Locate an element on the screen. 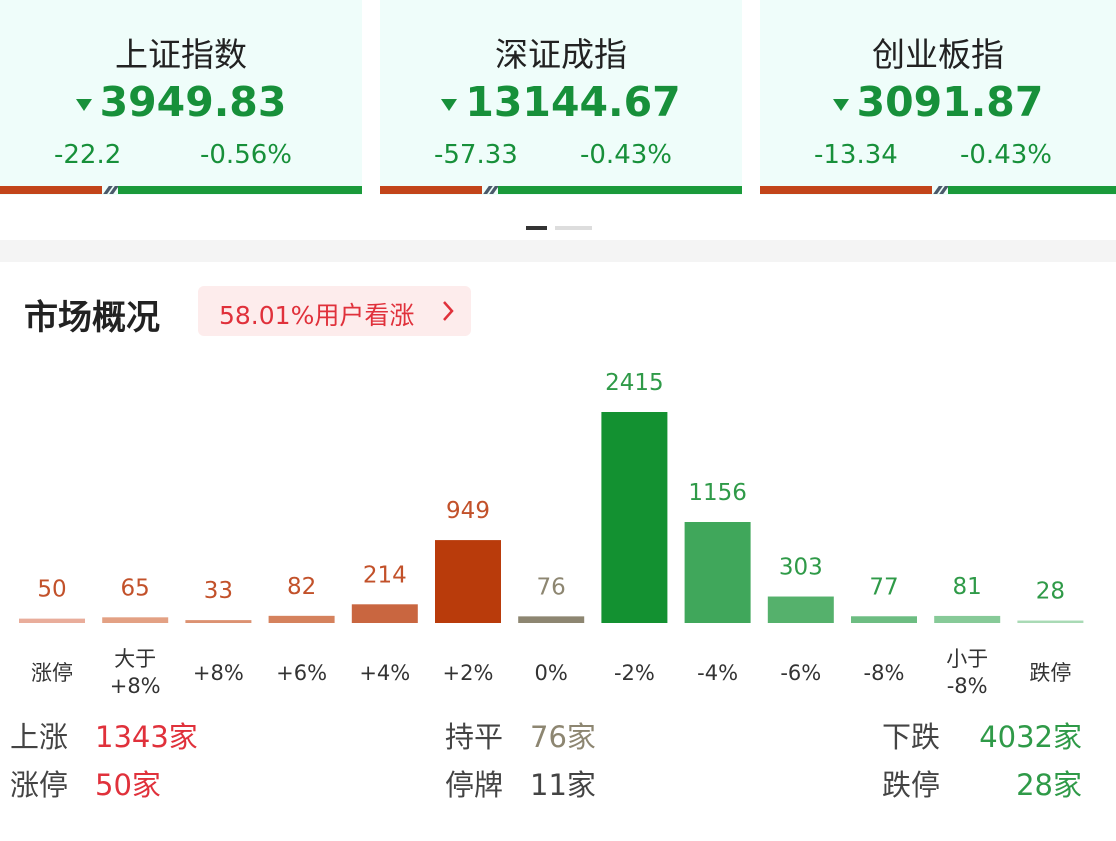  category-label: +6% is located at coordinates (302, 672).